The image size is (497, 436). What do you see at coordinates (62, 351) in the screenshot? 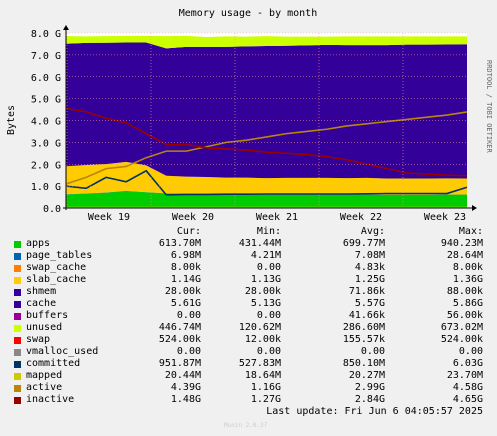
I see `legend-name: vmalloc_used` at bounding box center [62, 351].